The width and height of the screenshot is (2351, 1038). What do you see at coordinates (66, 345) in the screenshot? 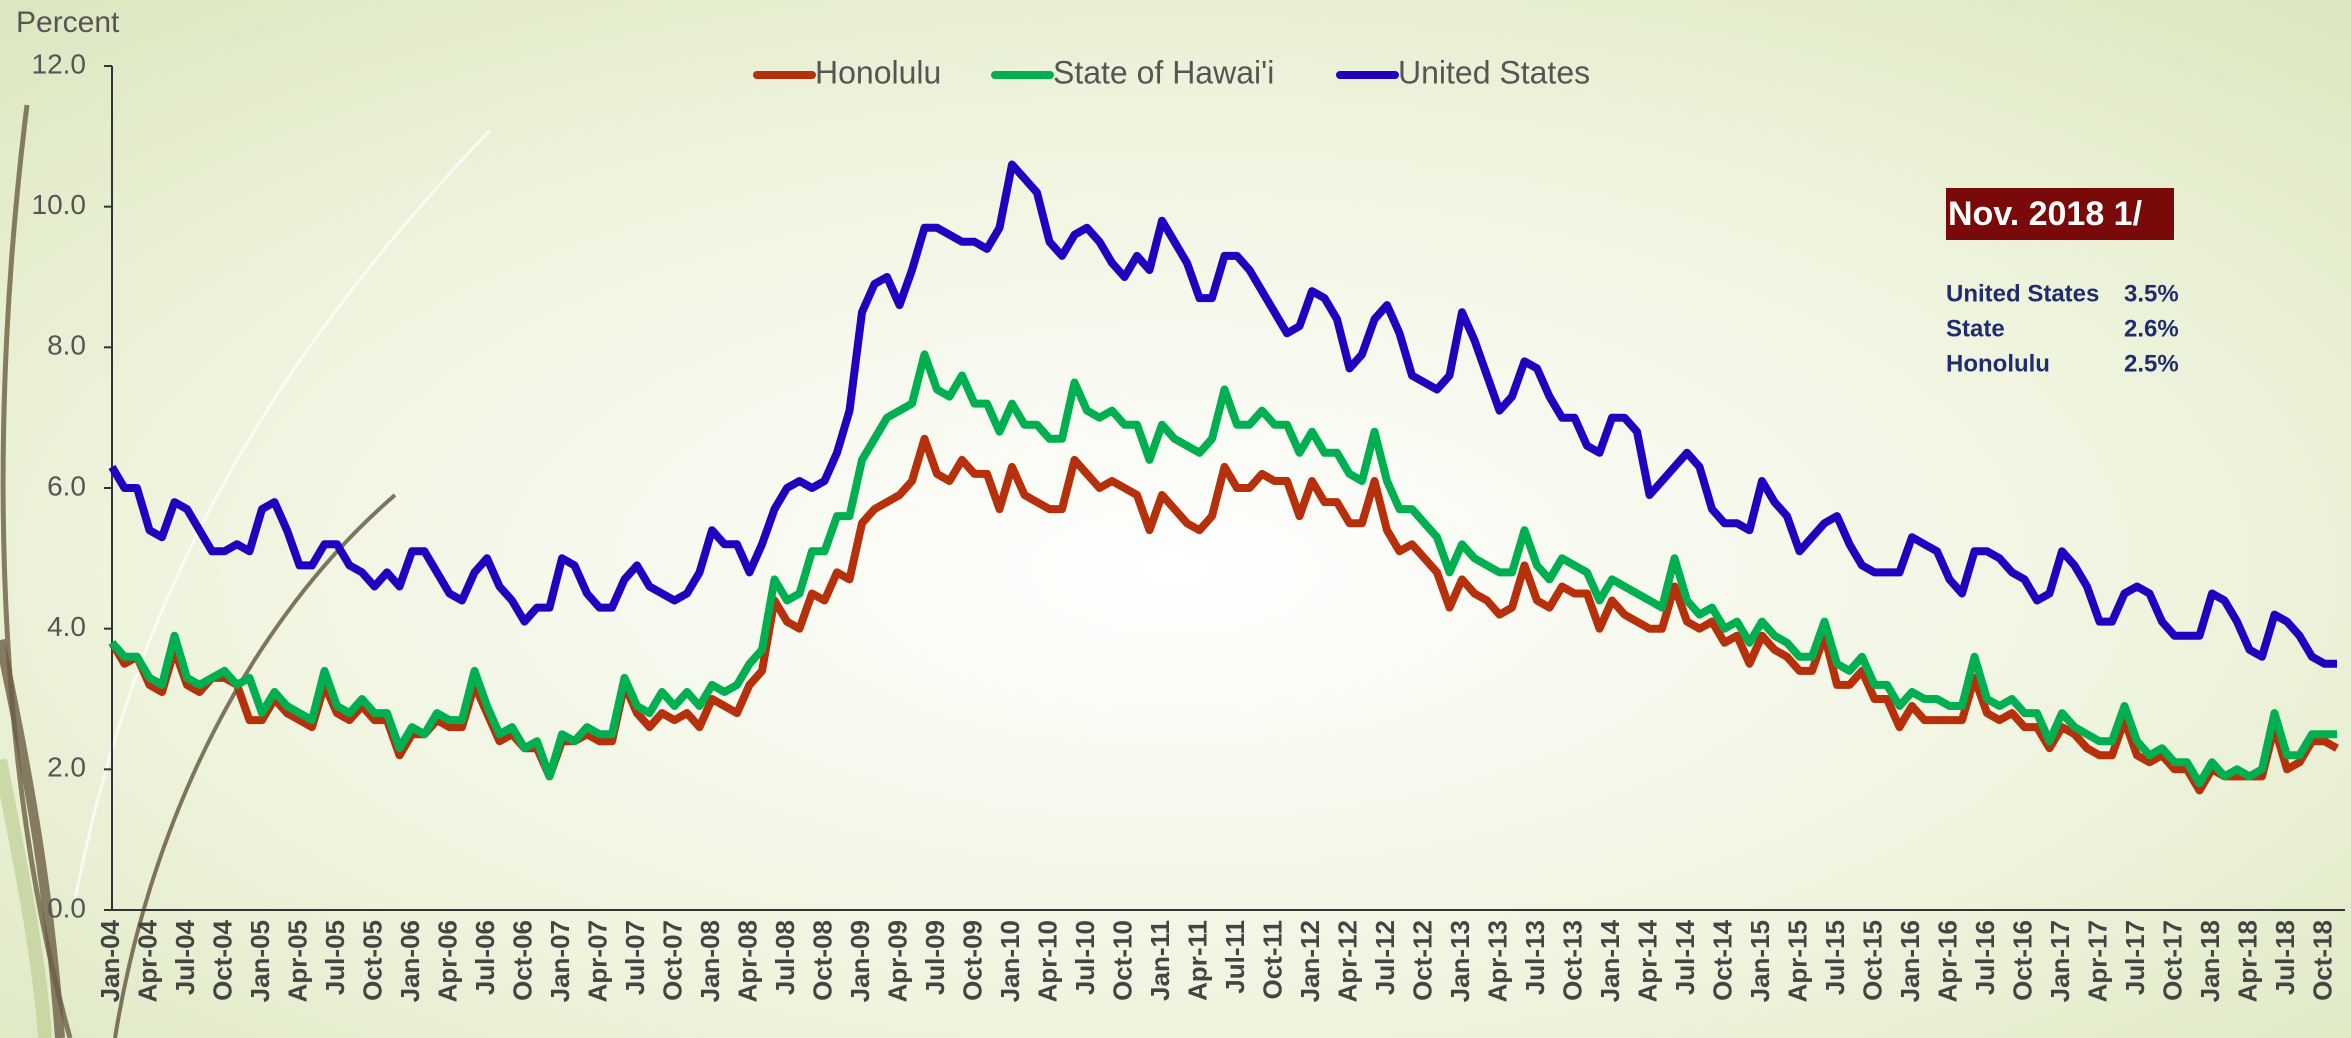
I see `y-tick-label: 8.0` at bounding box center [66, 345].